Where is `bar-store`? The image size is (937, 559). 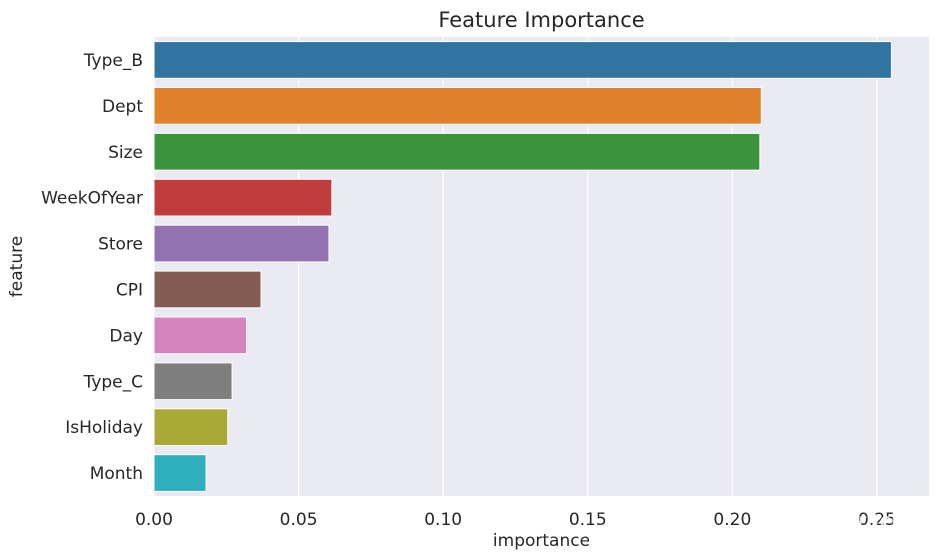
bar-store is located at coordinates (241, 243).